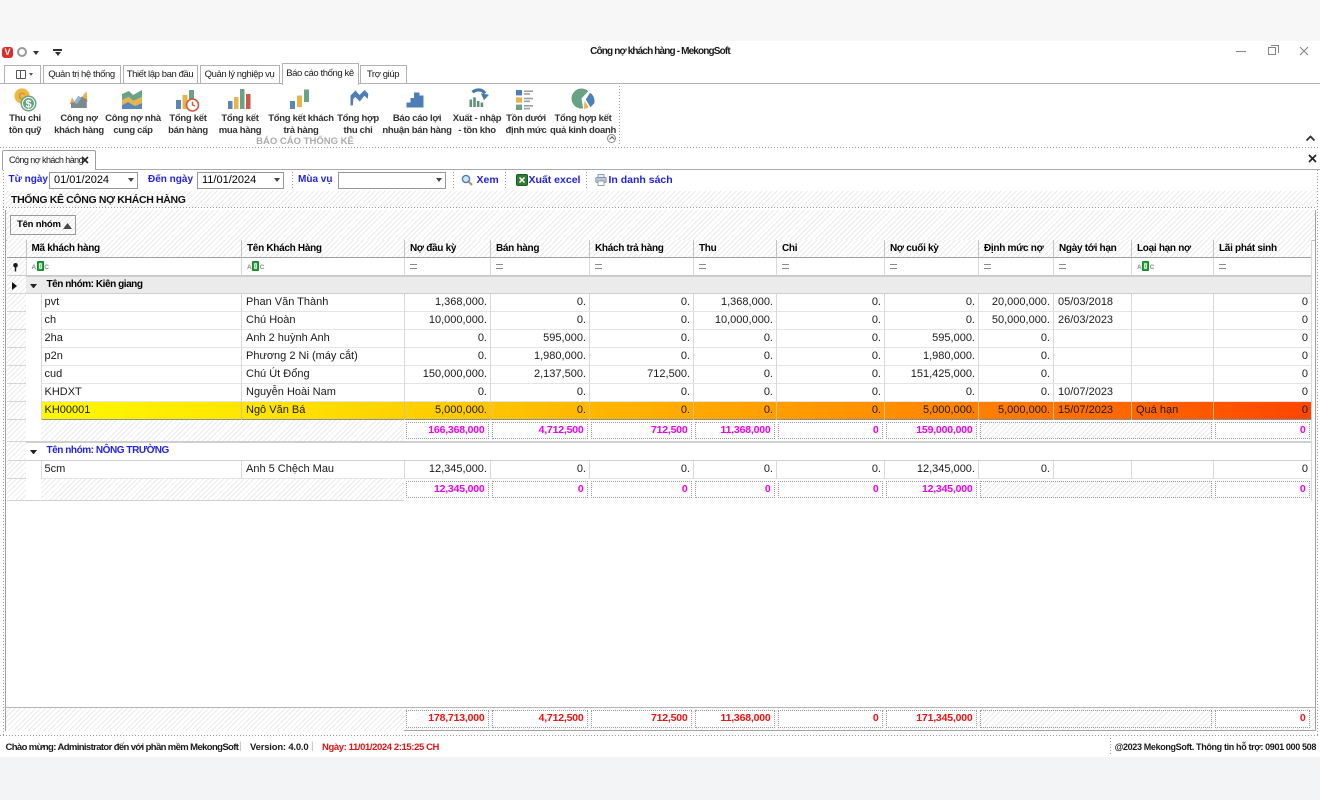 The height and width of the screenshot is (800, 1320). Describe the element at coordinates (21, 97) in the screenshot. I see `svg-text: C` at that location.